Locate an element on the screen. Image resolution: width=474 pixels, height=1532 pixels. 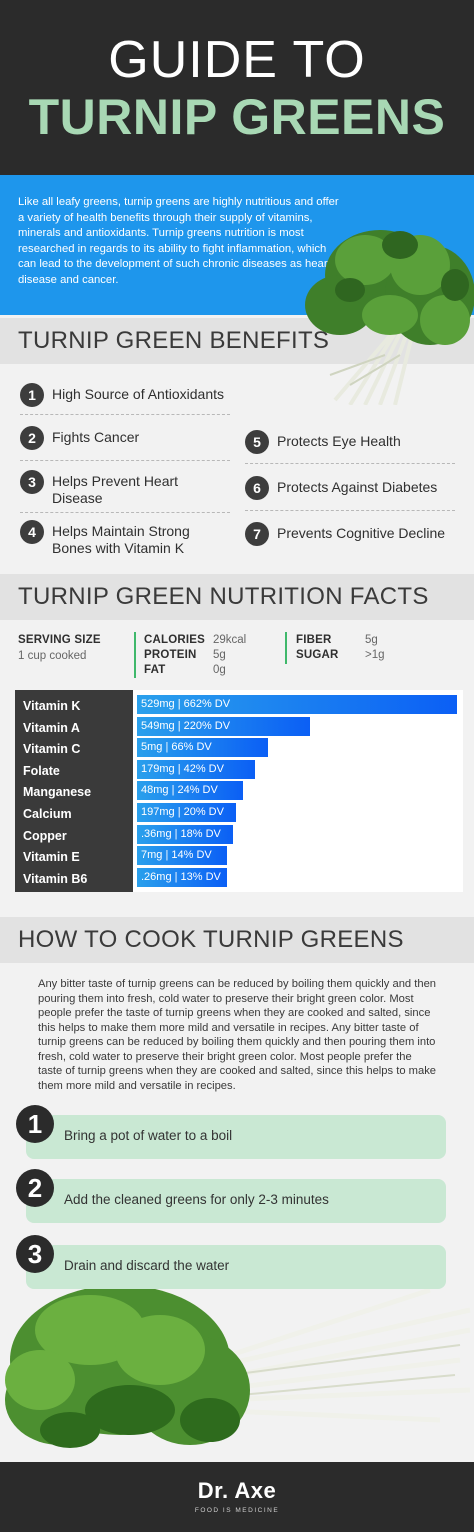
fact-label: CALORIES is located at coordinates (175, 640).